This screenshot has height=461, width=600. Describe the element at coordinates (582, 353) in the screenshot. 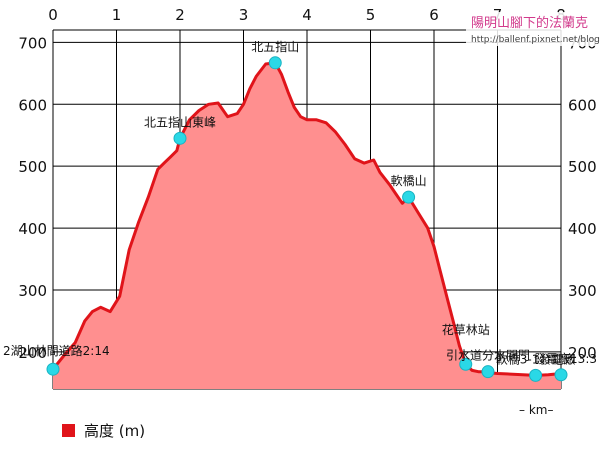

I see `y-tick-label-right: 200` at that location.